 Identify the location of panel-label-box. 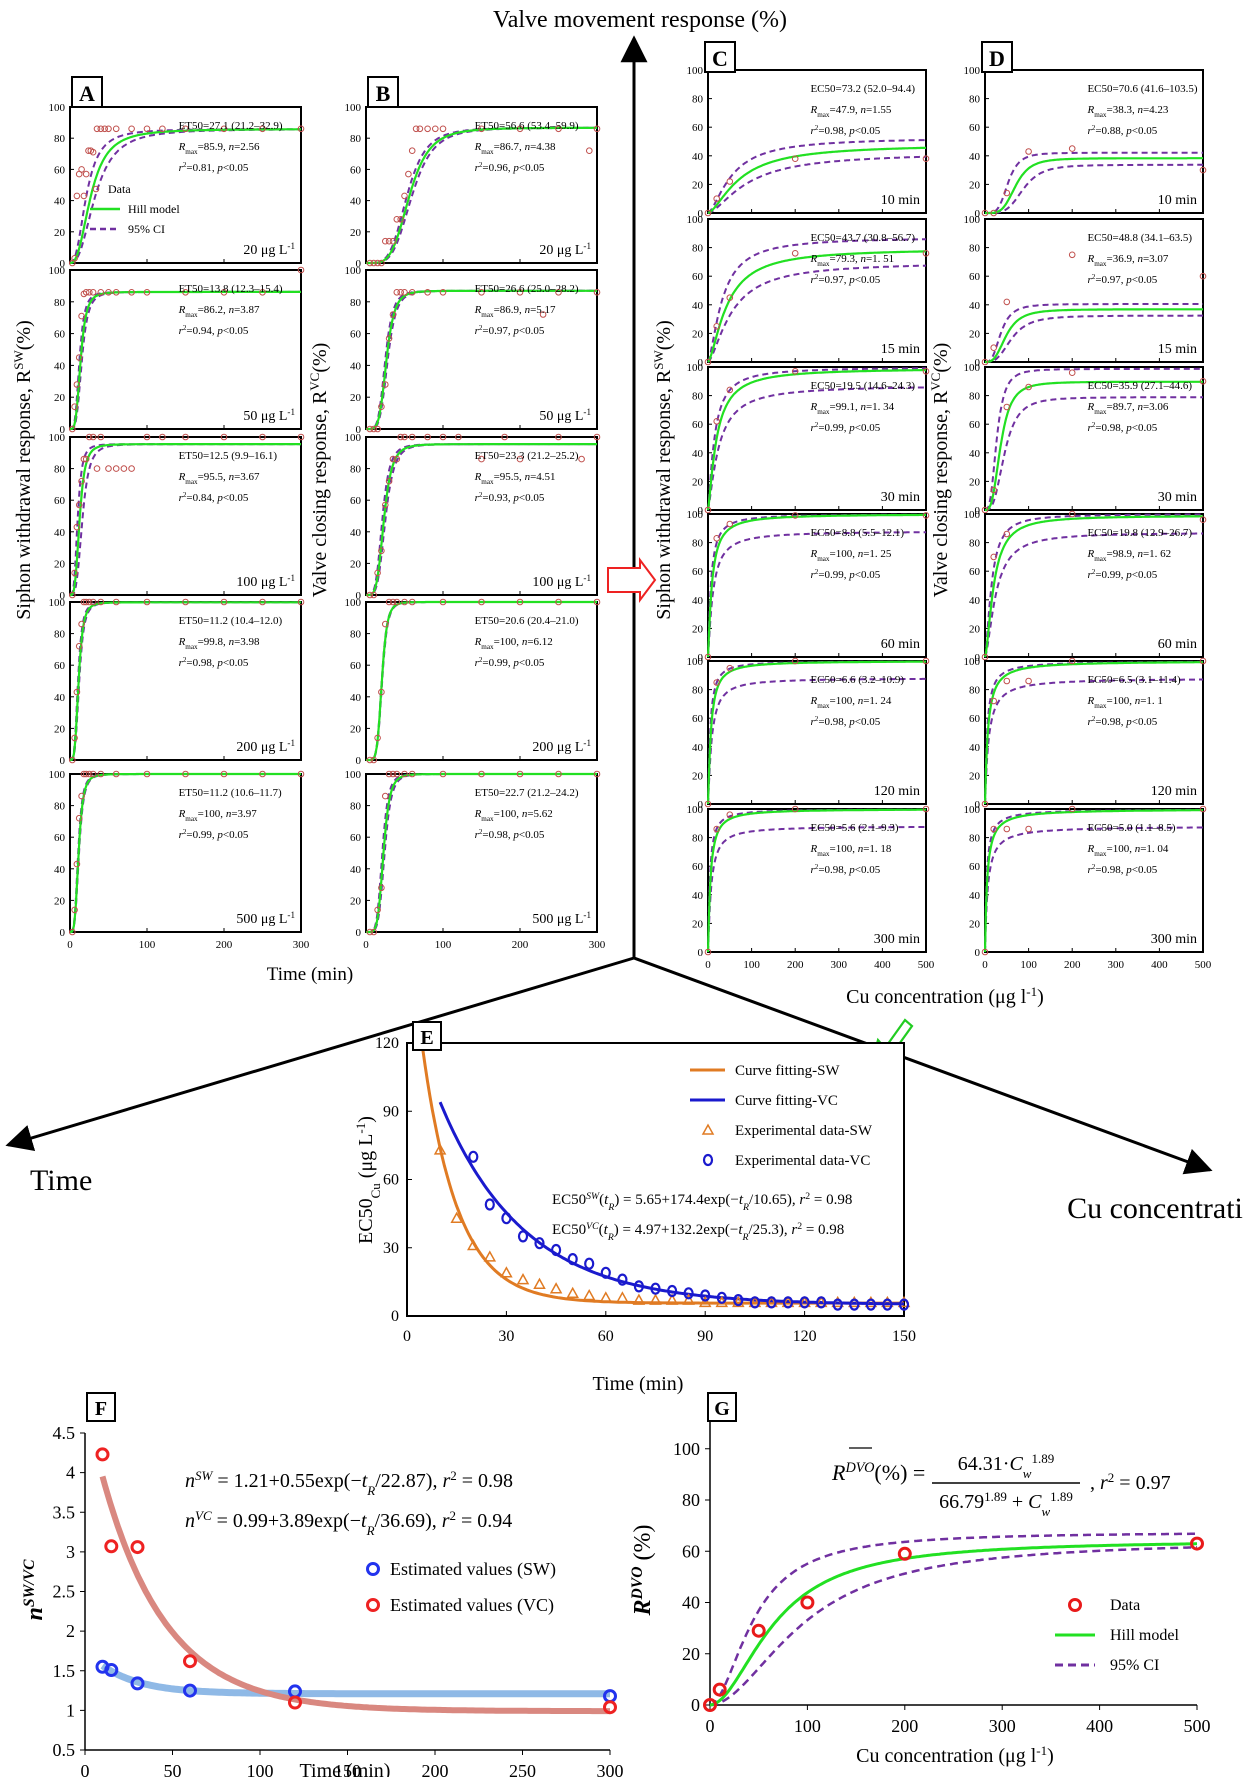
(997, 57).